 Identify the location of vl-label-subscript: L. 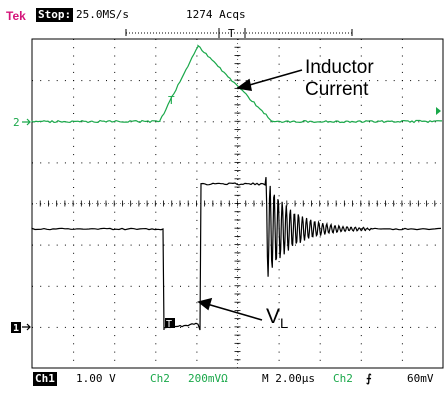
(284, 323).